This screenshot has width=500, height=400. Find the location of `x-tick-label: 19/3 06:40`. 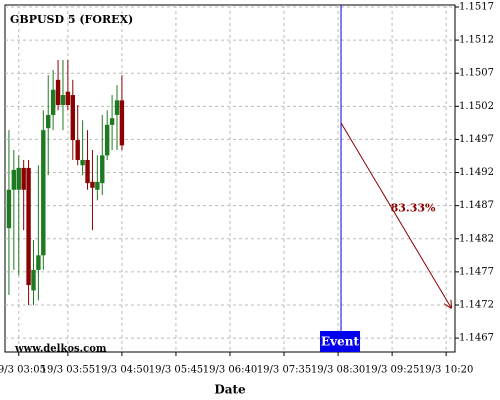

x-tick-label: 19/3 06:40 is located at coordinates (230, 370).